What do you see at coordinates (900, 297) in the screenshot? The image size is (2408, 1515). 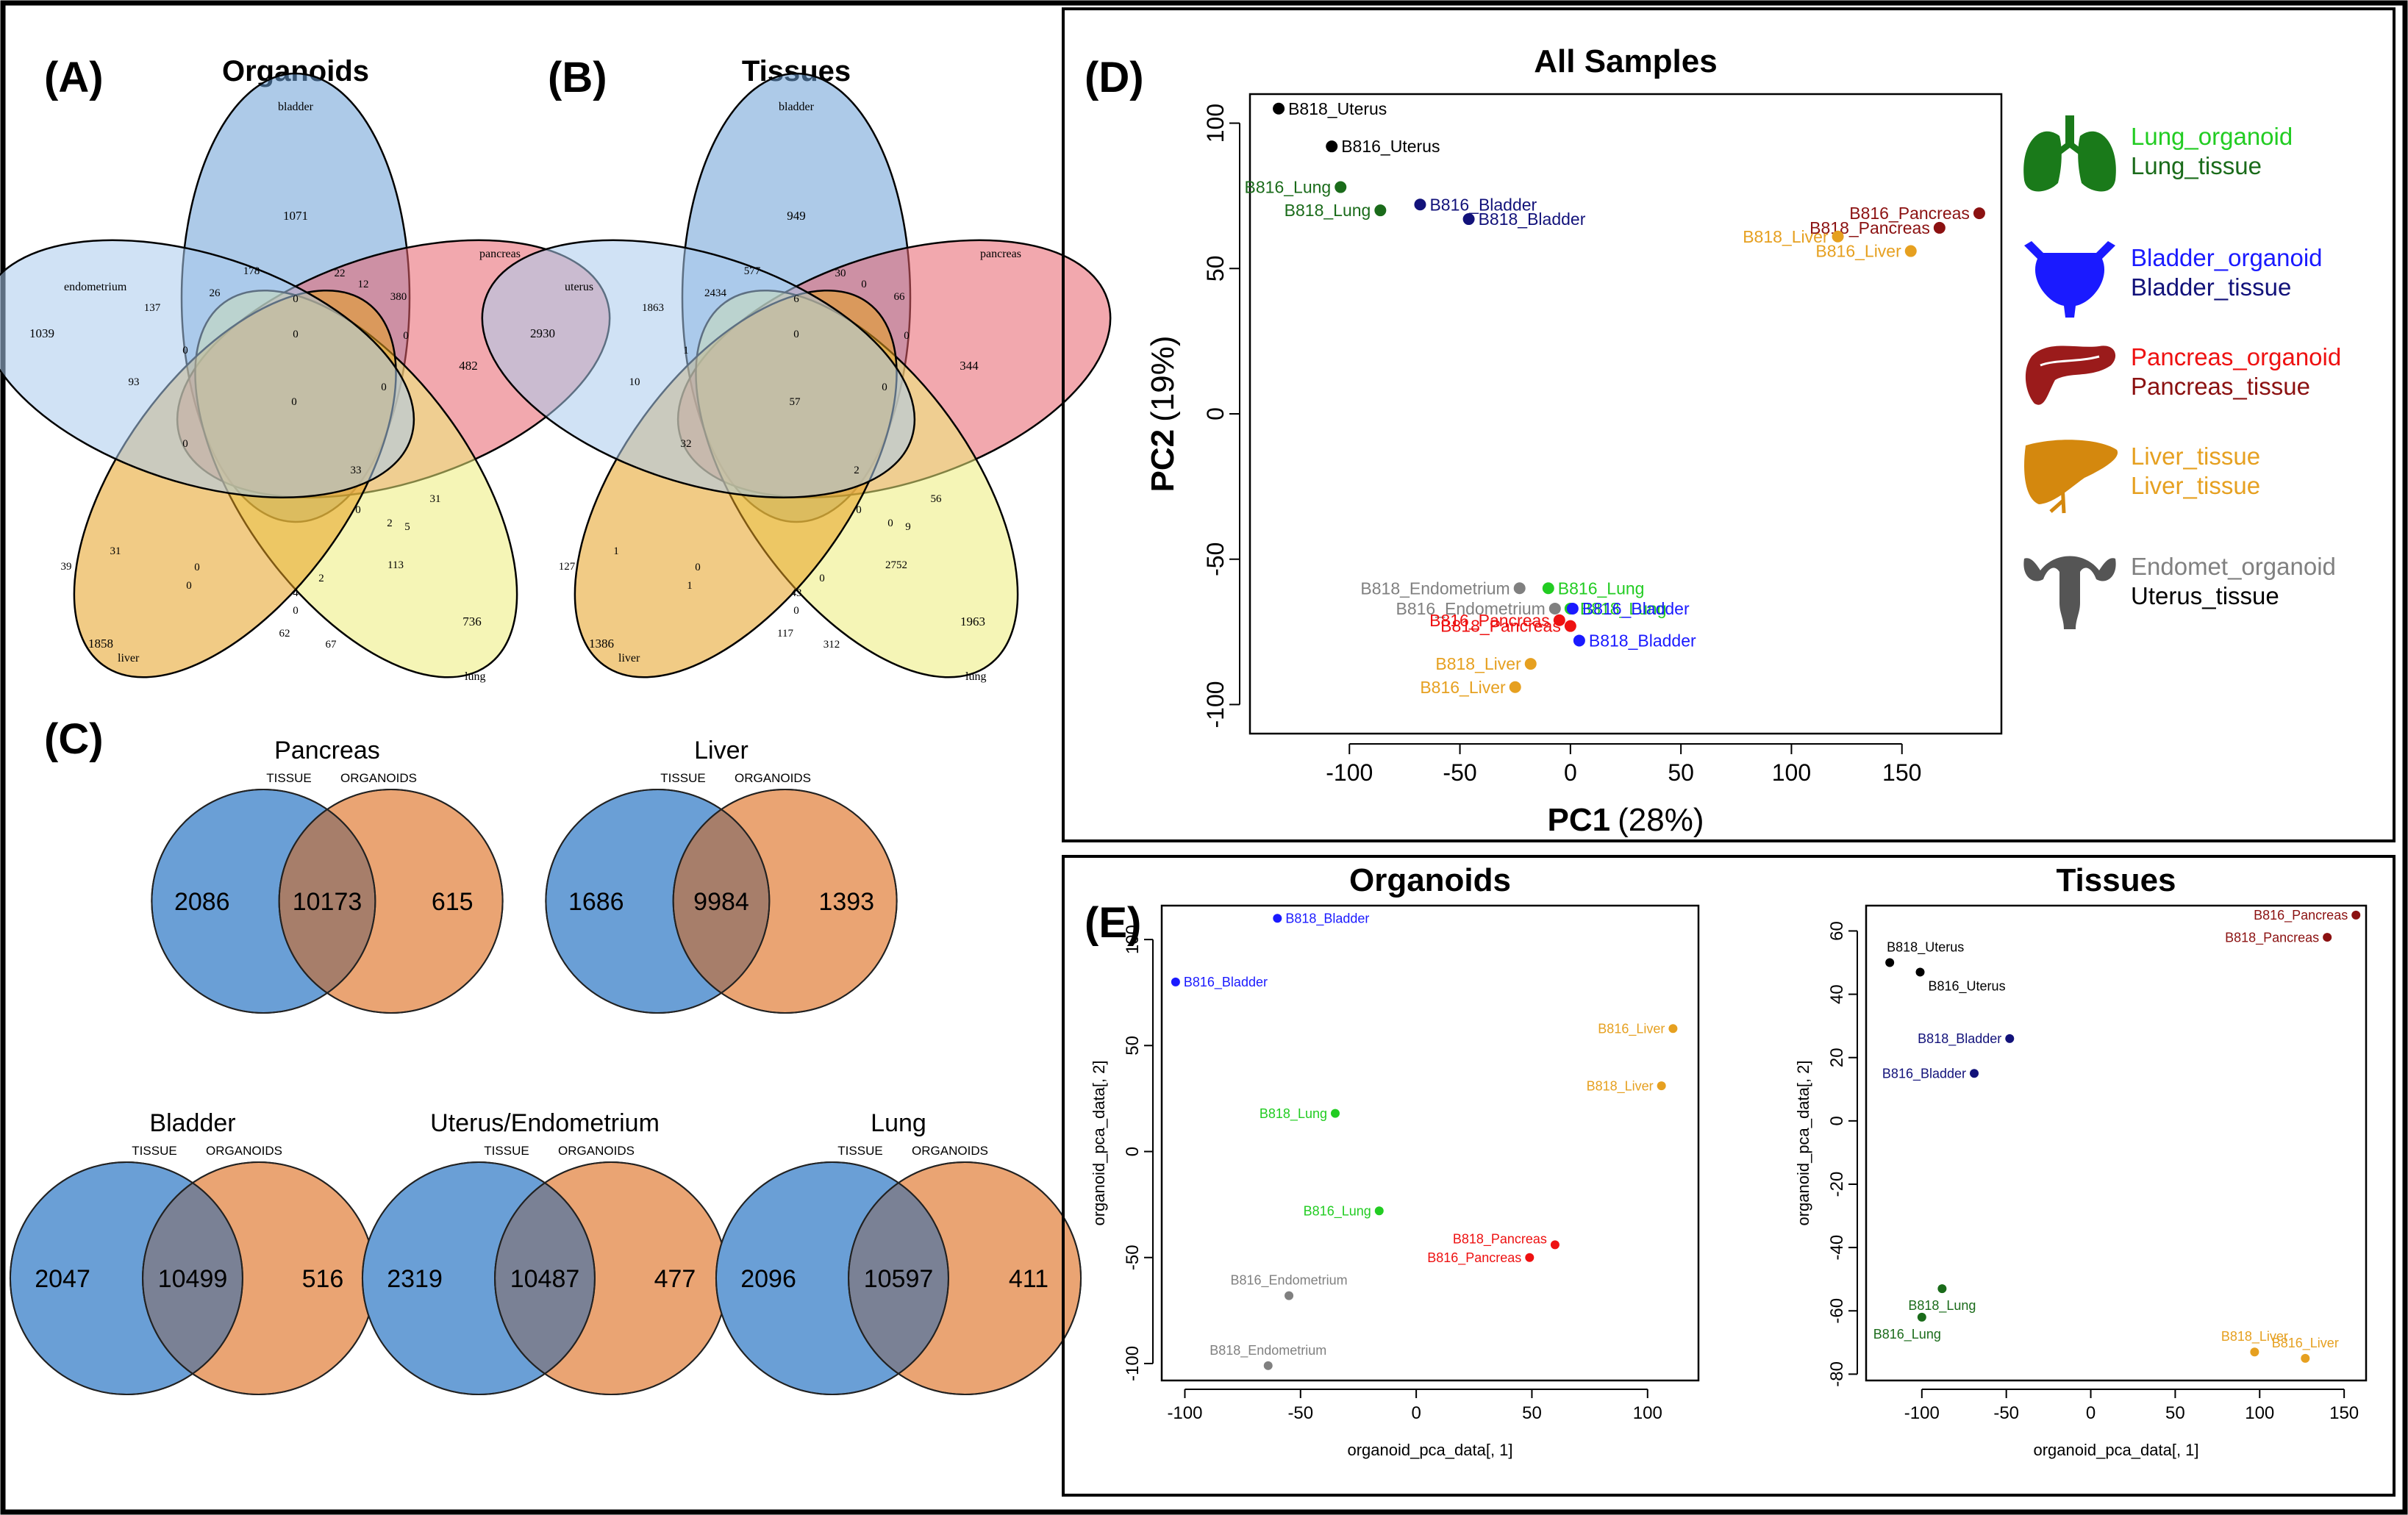 I see `venn5-region-value: 66` at bounding box center [900, 297].